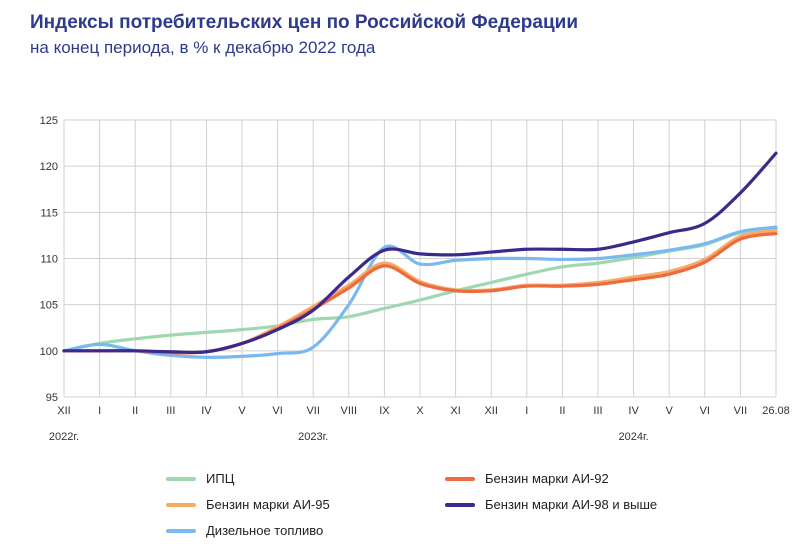 Image resolution: width=807 pixels, height=555 pixels. I want to click on year-label: 2022г., so click(64, 437).